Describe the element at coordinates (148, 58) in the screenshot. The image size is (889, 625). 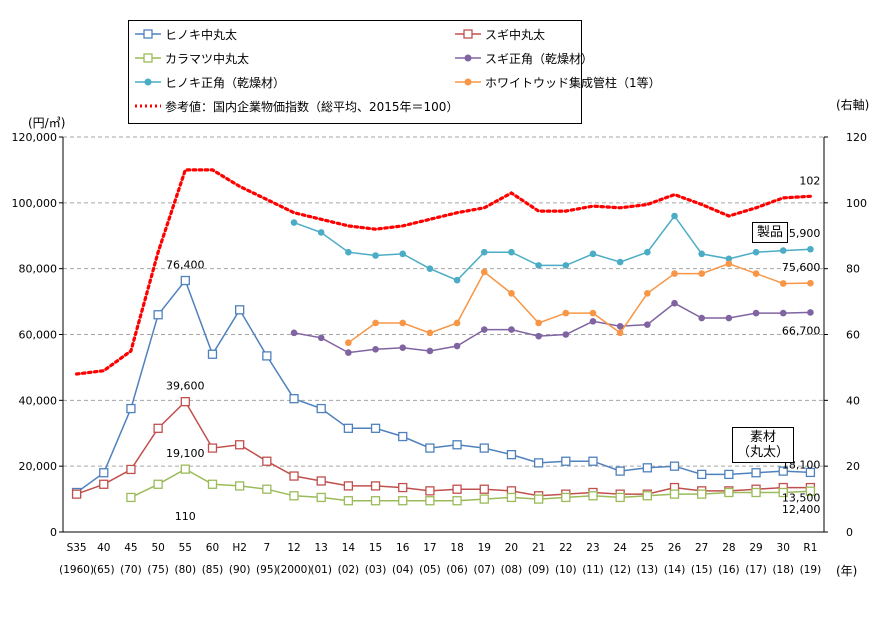
I see `legend-marker-karamatsu-log` at that location.